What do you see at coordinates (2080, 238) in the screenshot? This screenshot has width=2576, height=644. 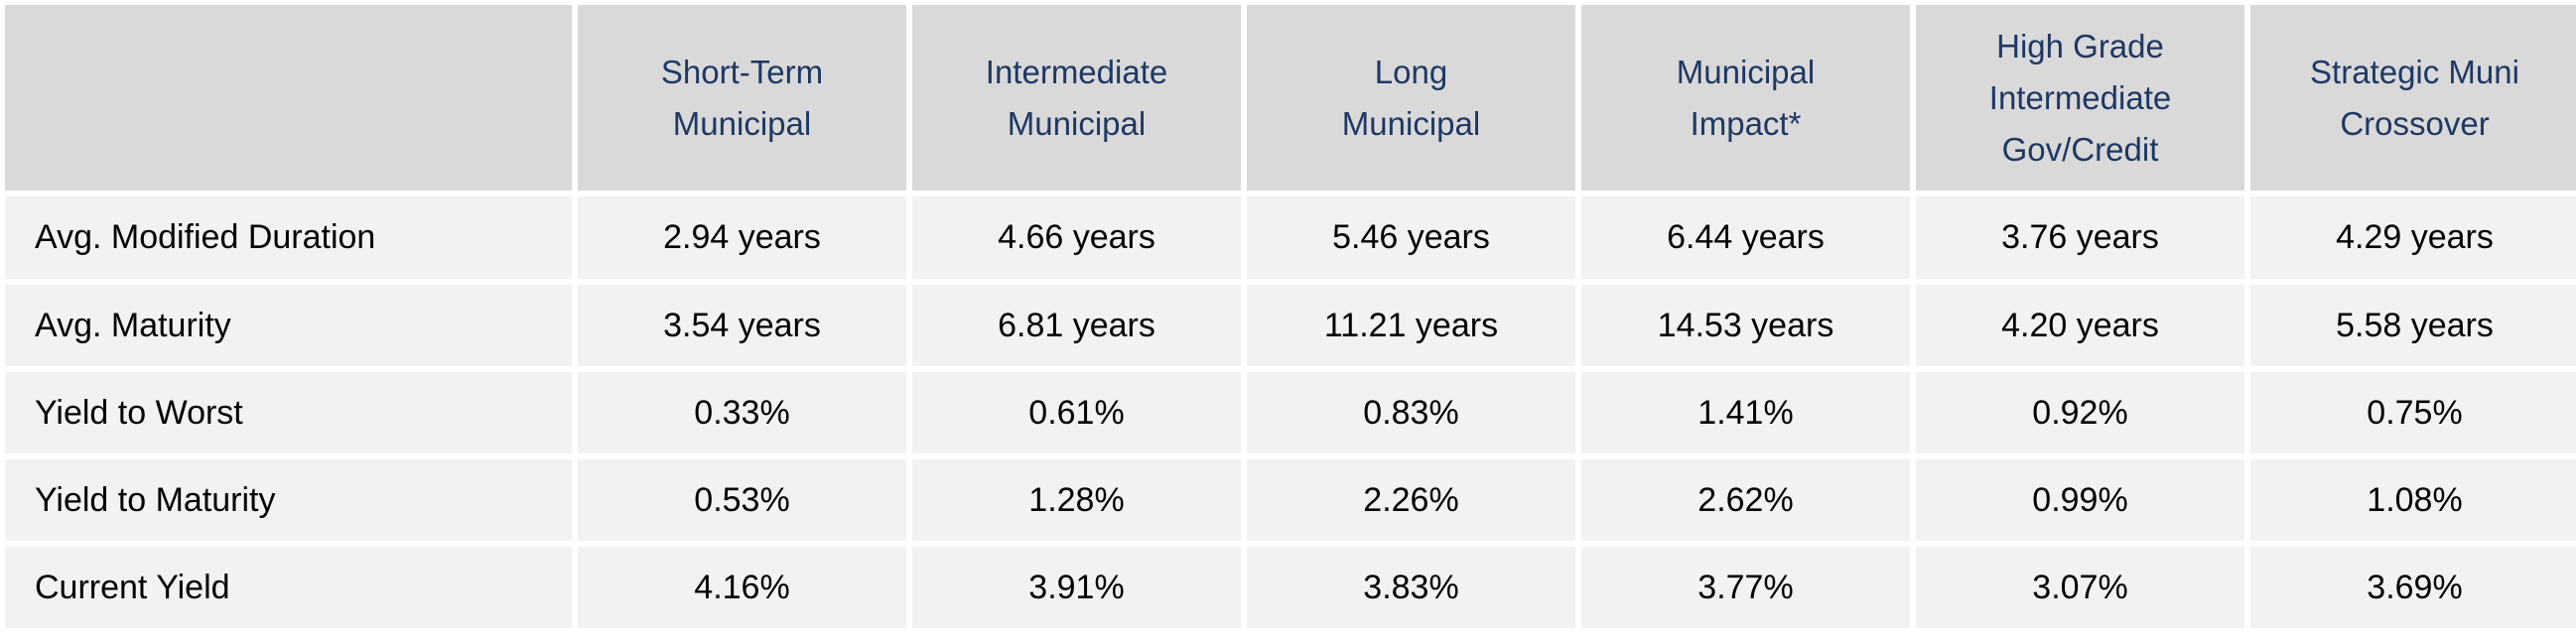 I see `table-cell: 3.76 years` at bounding box center [2080, 238].